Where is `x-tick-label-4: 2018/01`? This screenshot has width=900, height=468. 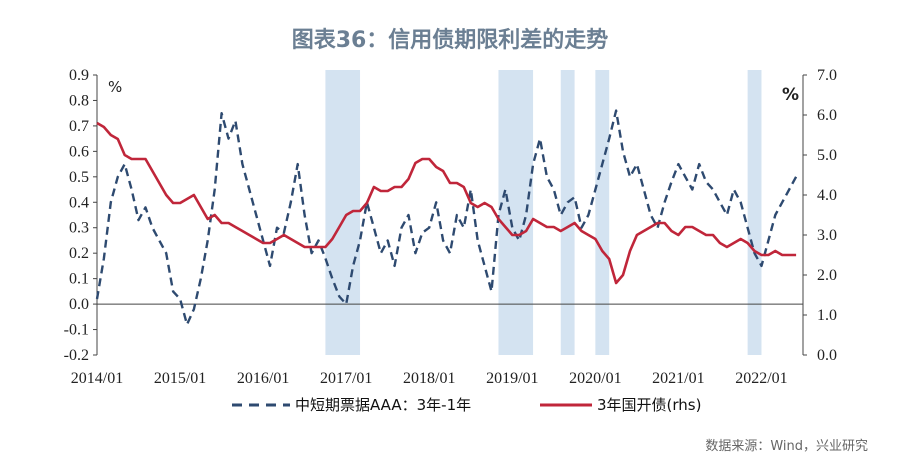 x-tick-label-4: 2018/01 is located at coordinates (429, 378).